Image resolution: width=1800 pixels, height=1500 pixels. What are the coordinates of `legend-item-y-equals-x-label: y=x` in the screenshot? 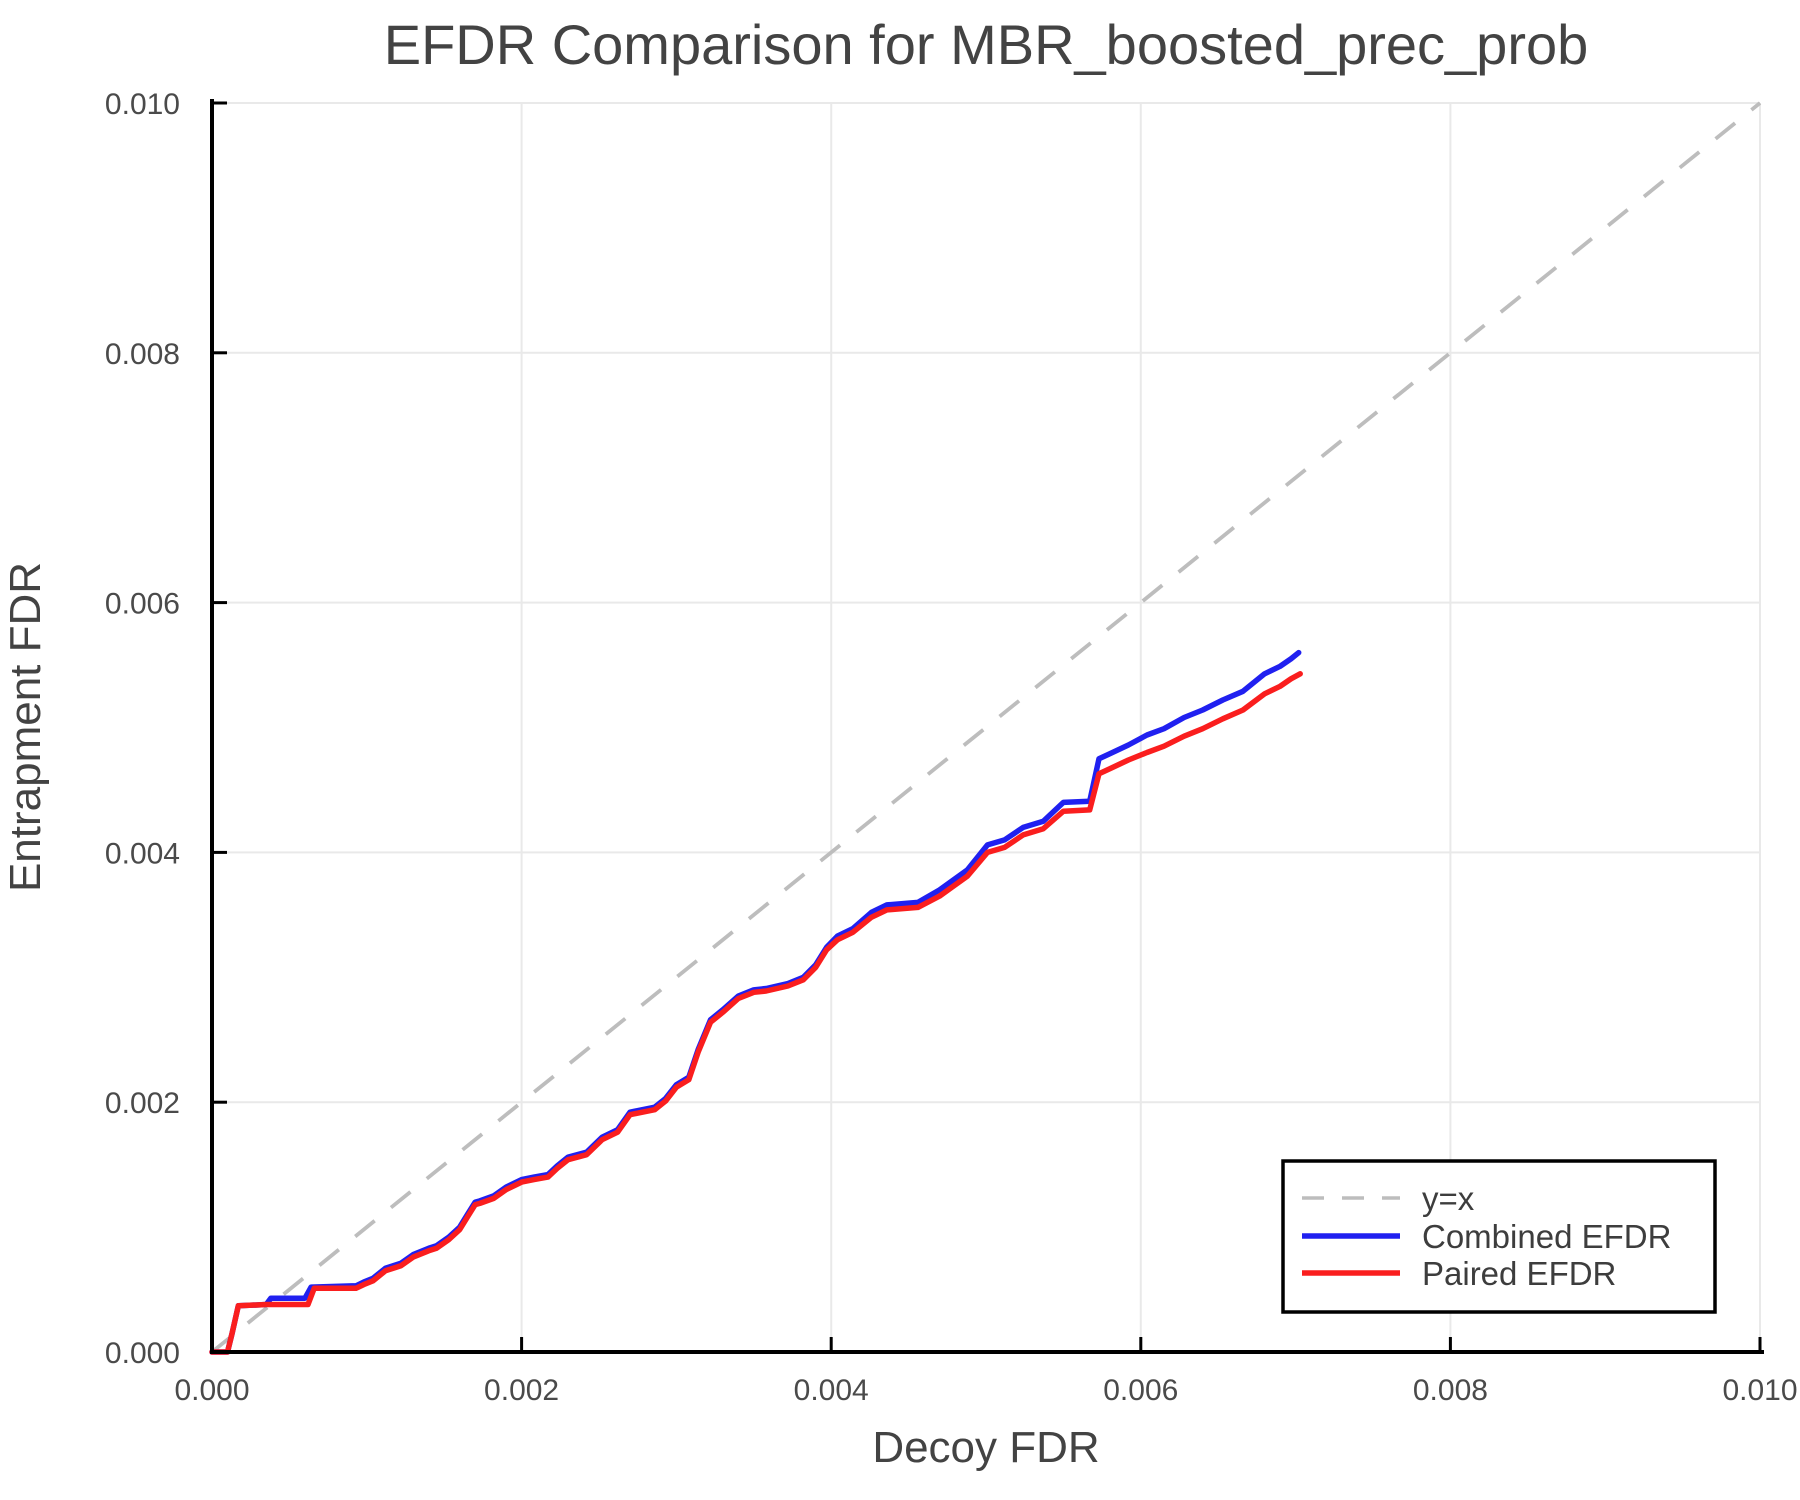 It's located at (1448, 1198).